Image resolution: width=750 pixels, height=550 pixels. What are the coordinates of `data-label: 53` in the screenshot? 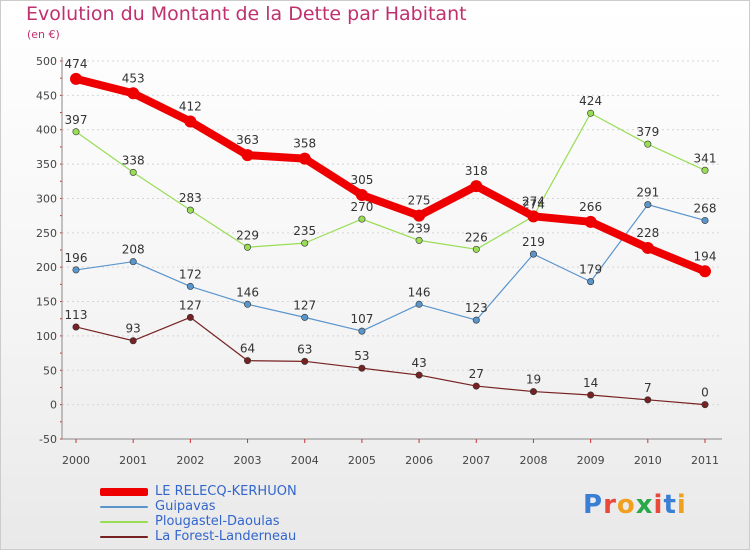 It's located at (361, 356).